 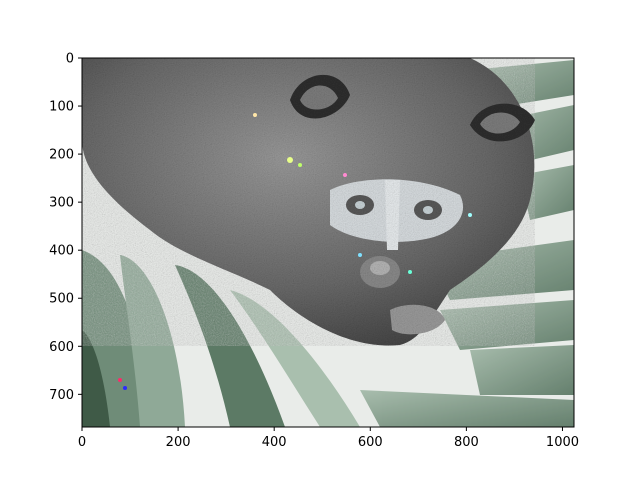 I want to click on x-tick-label: 0, so click(x=82, y=442).